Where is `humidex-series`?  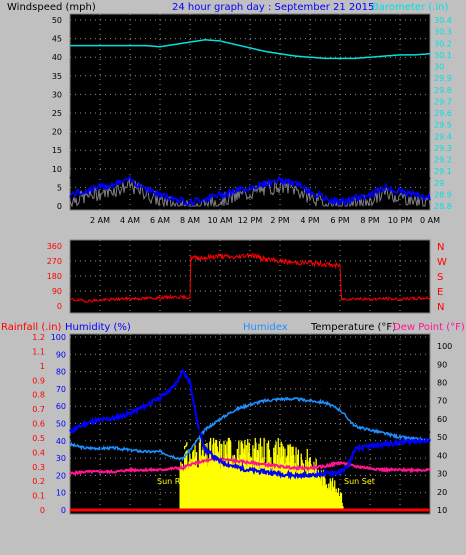 humidex-series is located at coordinates (250, 429).